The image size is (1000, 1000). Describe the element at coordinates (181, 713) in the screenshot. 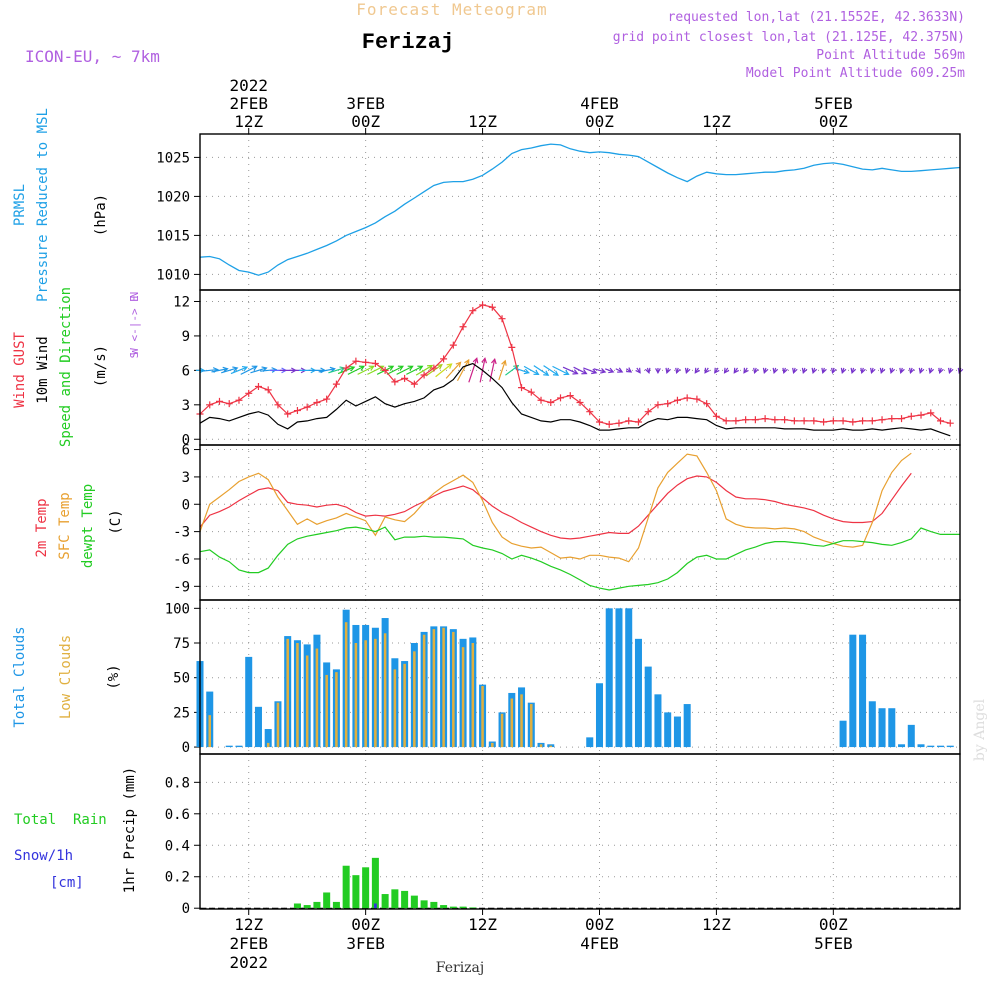

I see `y-tick-label: 25` at that location.